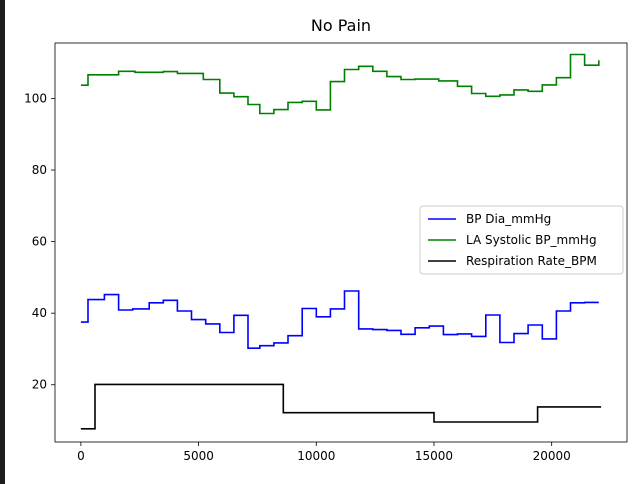 The image size is (642, 484). Describe the element at coordinates (341, 25) in the screenshot. I see `chart-title: No Pain` at that location.